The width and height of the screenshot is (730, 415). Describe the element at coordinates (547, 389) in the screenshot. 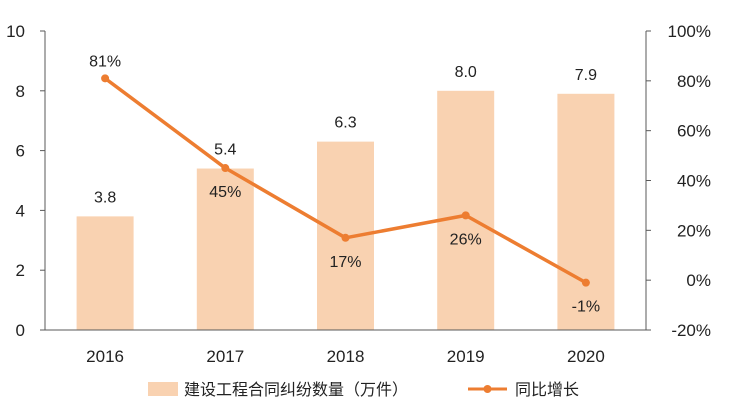

I see `legend-line-label: 同比增长` at that location.